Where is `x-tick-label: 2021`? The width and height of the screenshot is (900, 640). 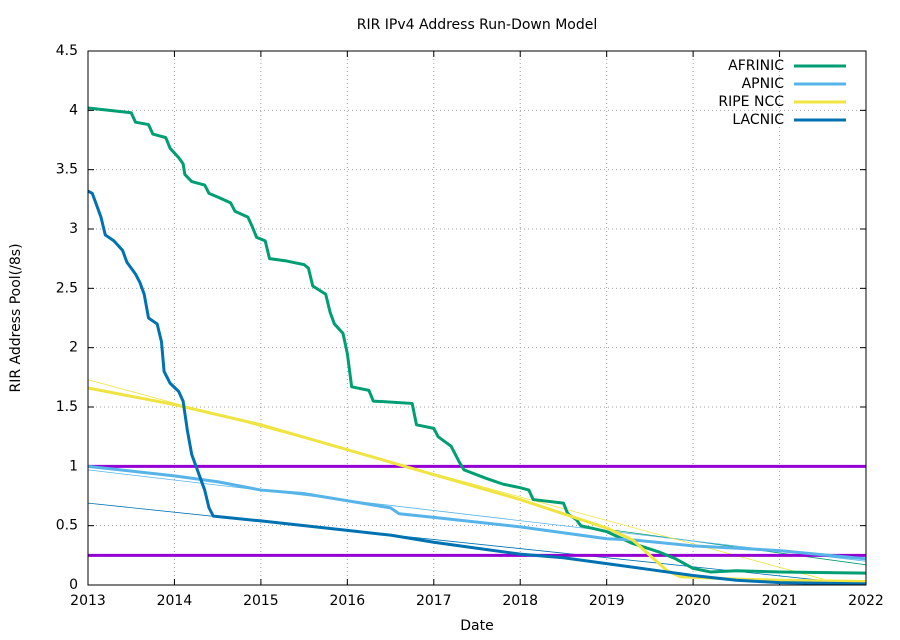
x-tick-label: 2021 is located at coordinates (780, 601).